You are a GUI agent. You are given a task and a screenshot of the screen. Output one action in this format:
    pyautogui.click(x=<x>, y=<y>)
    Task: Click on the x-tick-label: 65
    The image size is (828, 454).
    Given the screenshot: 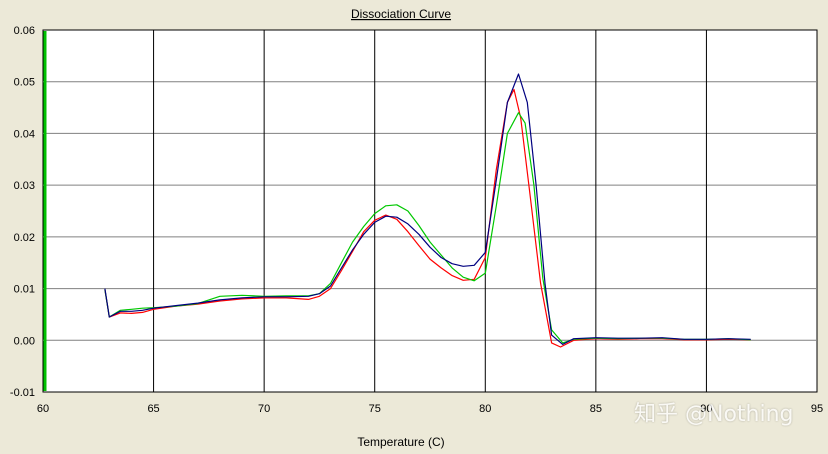 What is the action you would take?
    pyautogui.click(x=153, y=409)
    